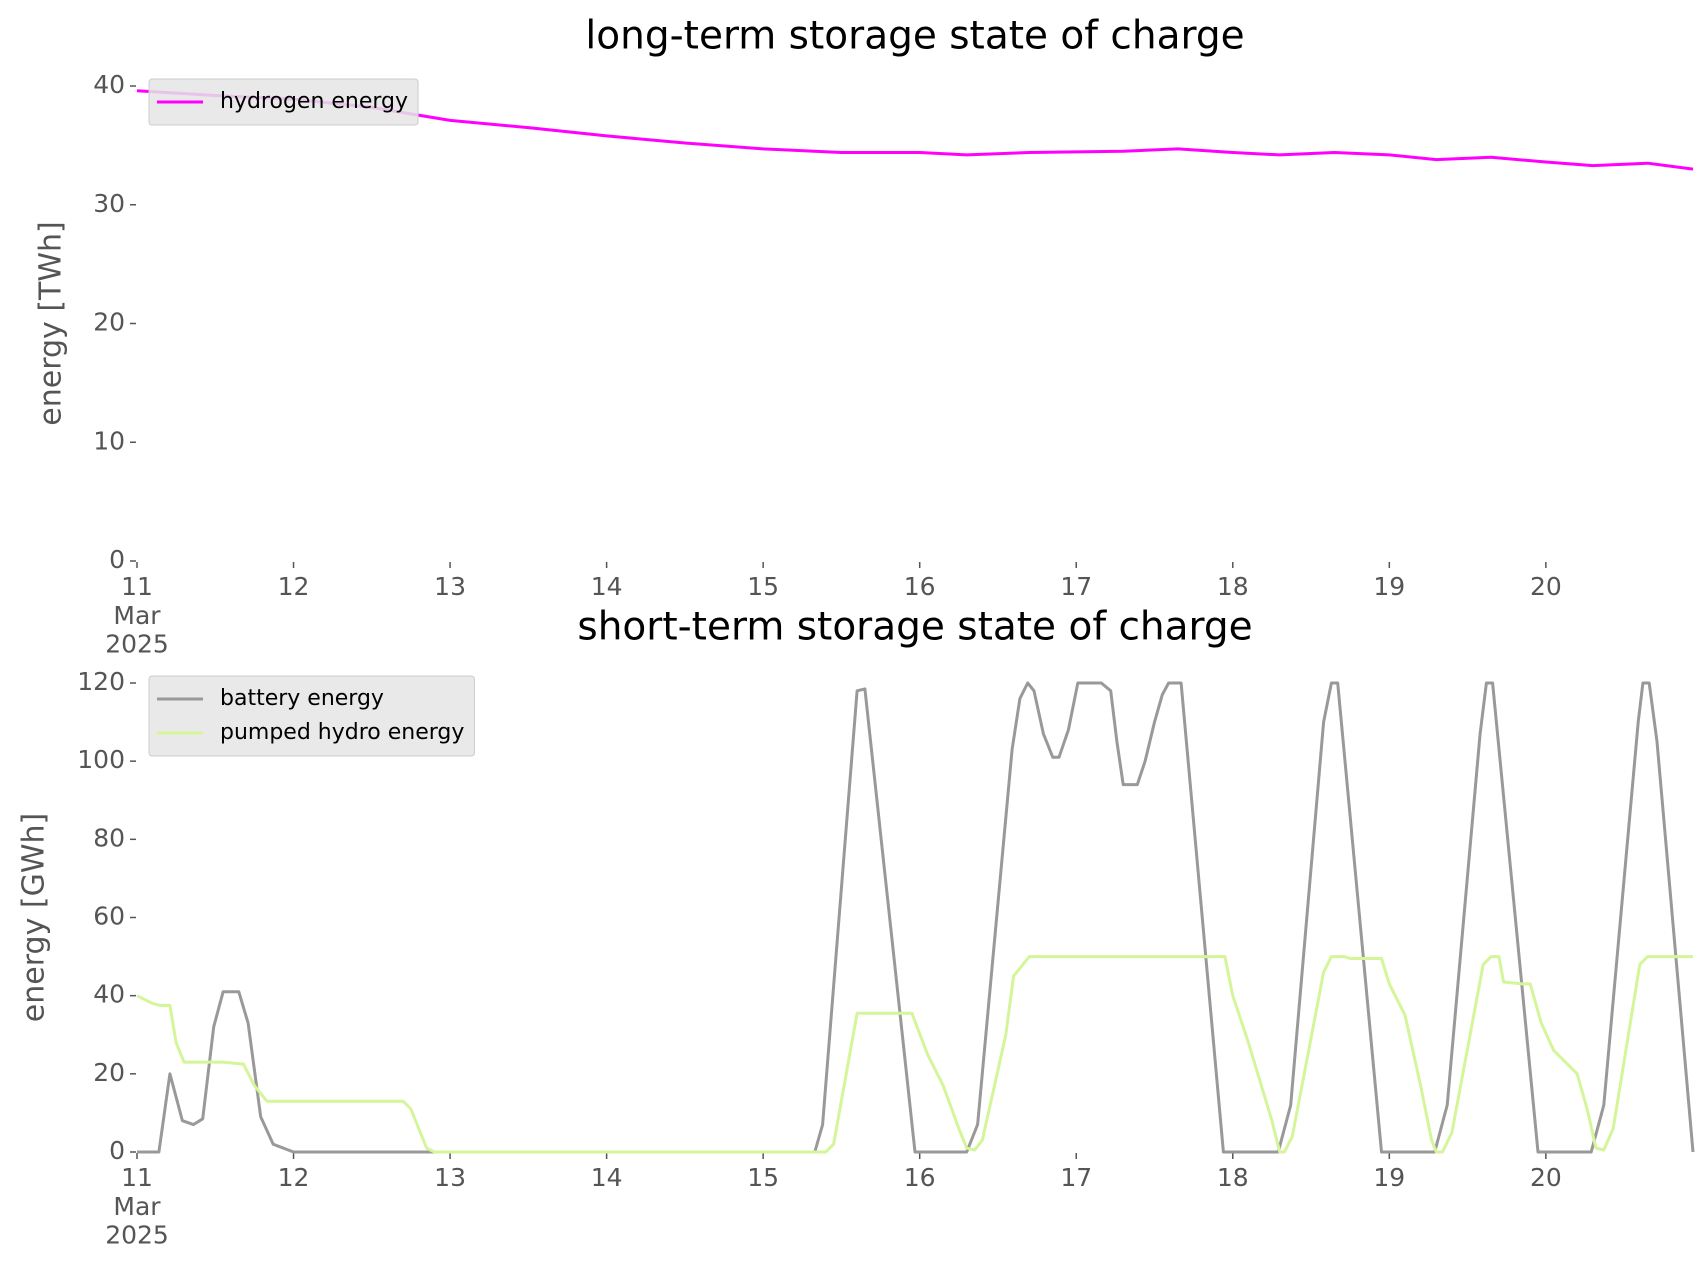  What do you see at coordinates (914, 627) in the screenshot?
I see `chart-title: short-term storage state of charge` at bounding box center [914, 627].